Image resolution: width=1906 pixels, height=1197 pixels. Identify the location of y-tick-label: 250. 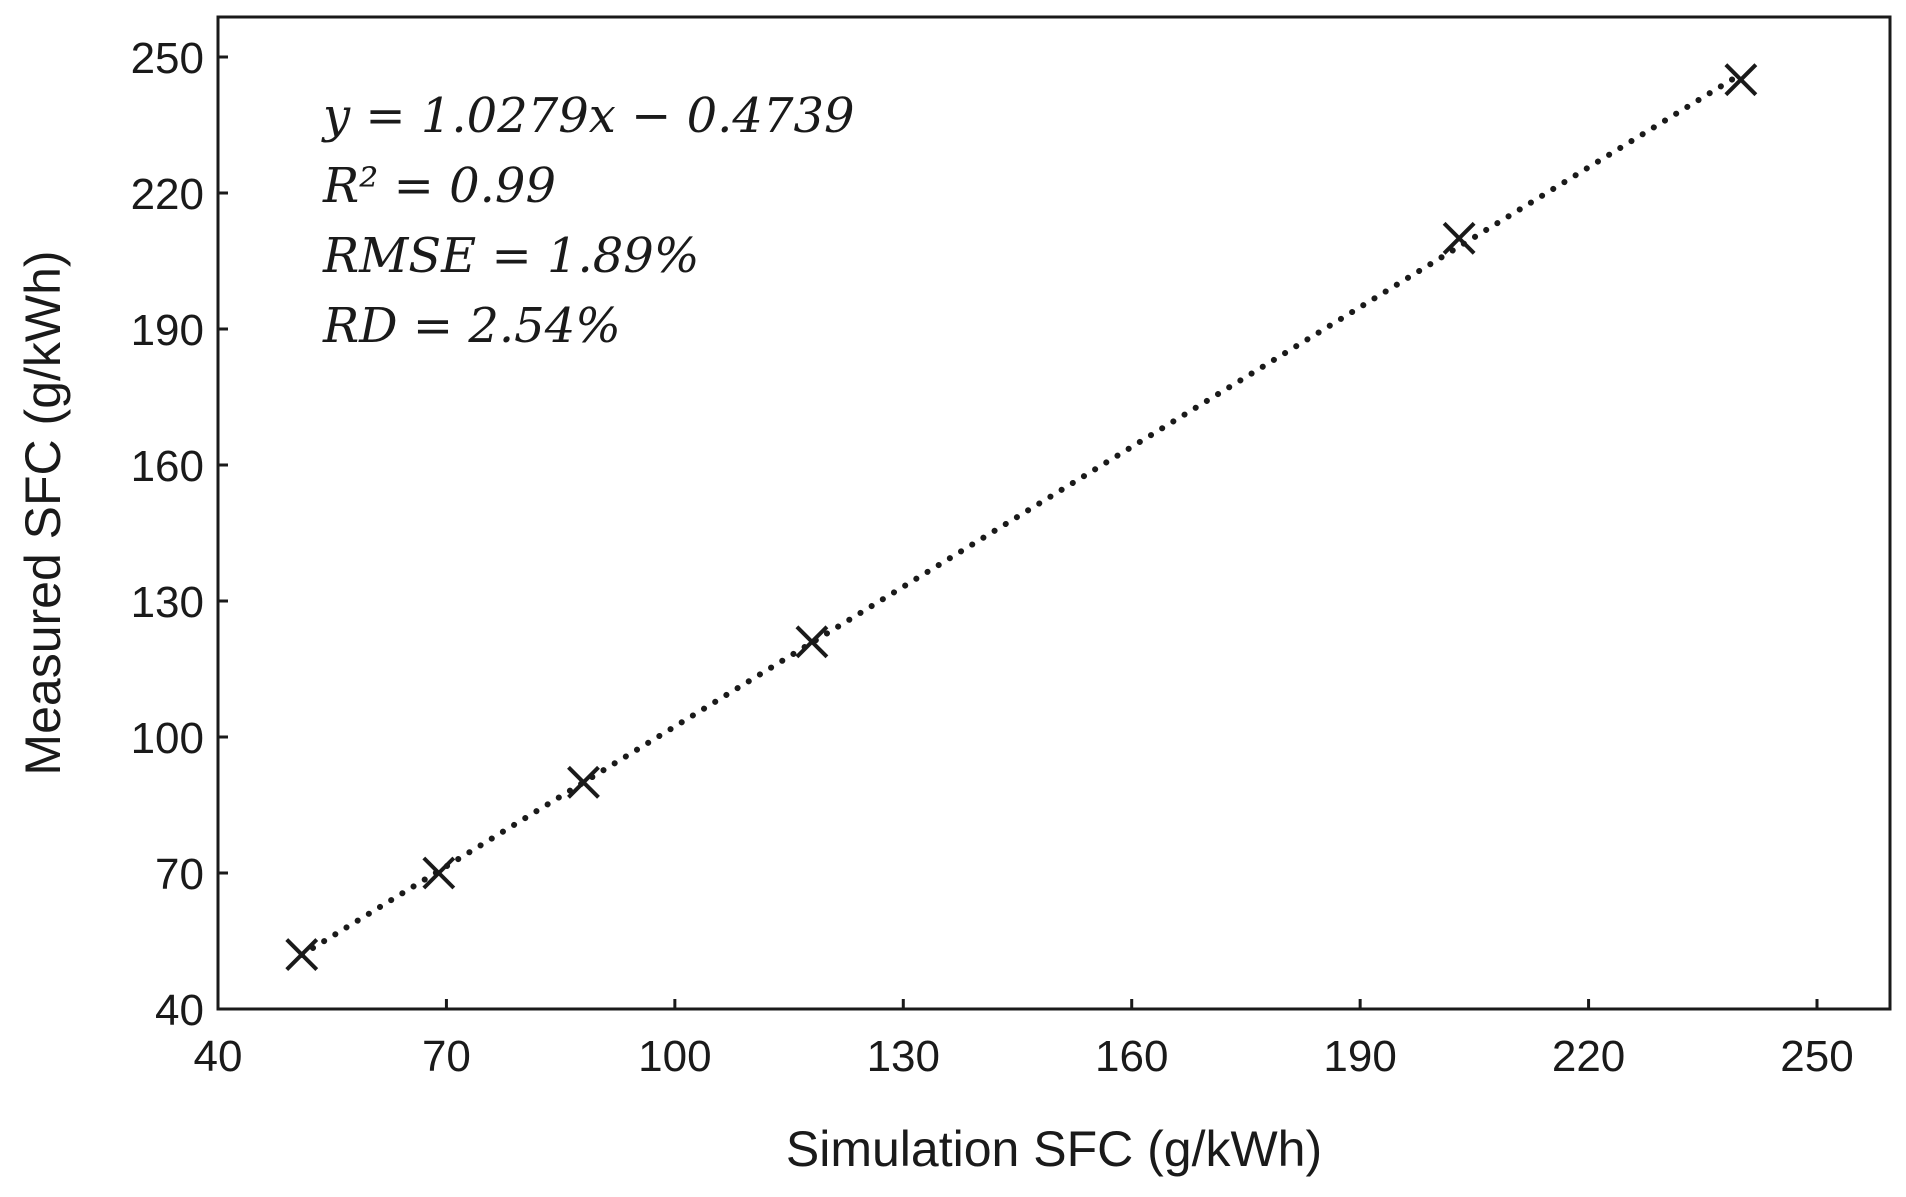
(167, 58).